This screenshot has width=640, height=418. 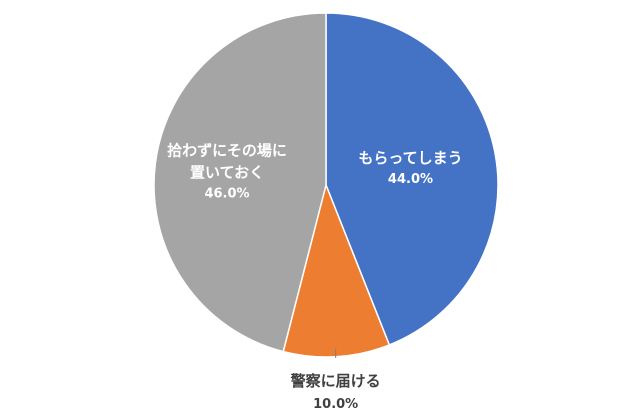 I want to click on slice-value-1: 44.0%, so click(x=410, y=179).